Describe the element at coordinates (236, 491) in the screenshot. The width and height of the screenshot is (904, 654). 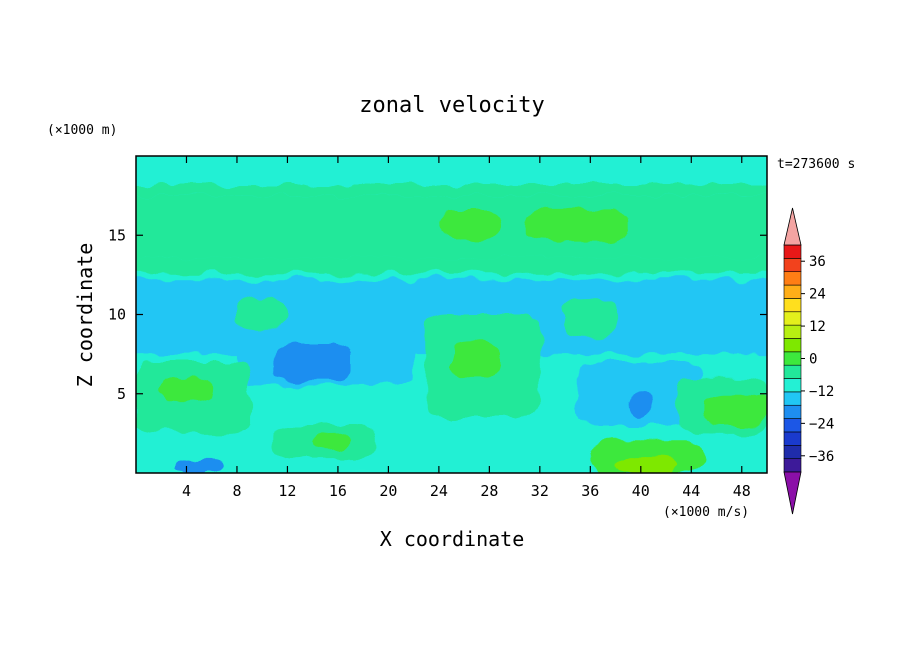
I see `x-tick-label: 8` at that location.